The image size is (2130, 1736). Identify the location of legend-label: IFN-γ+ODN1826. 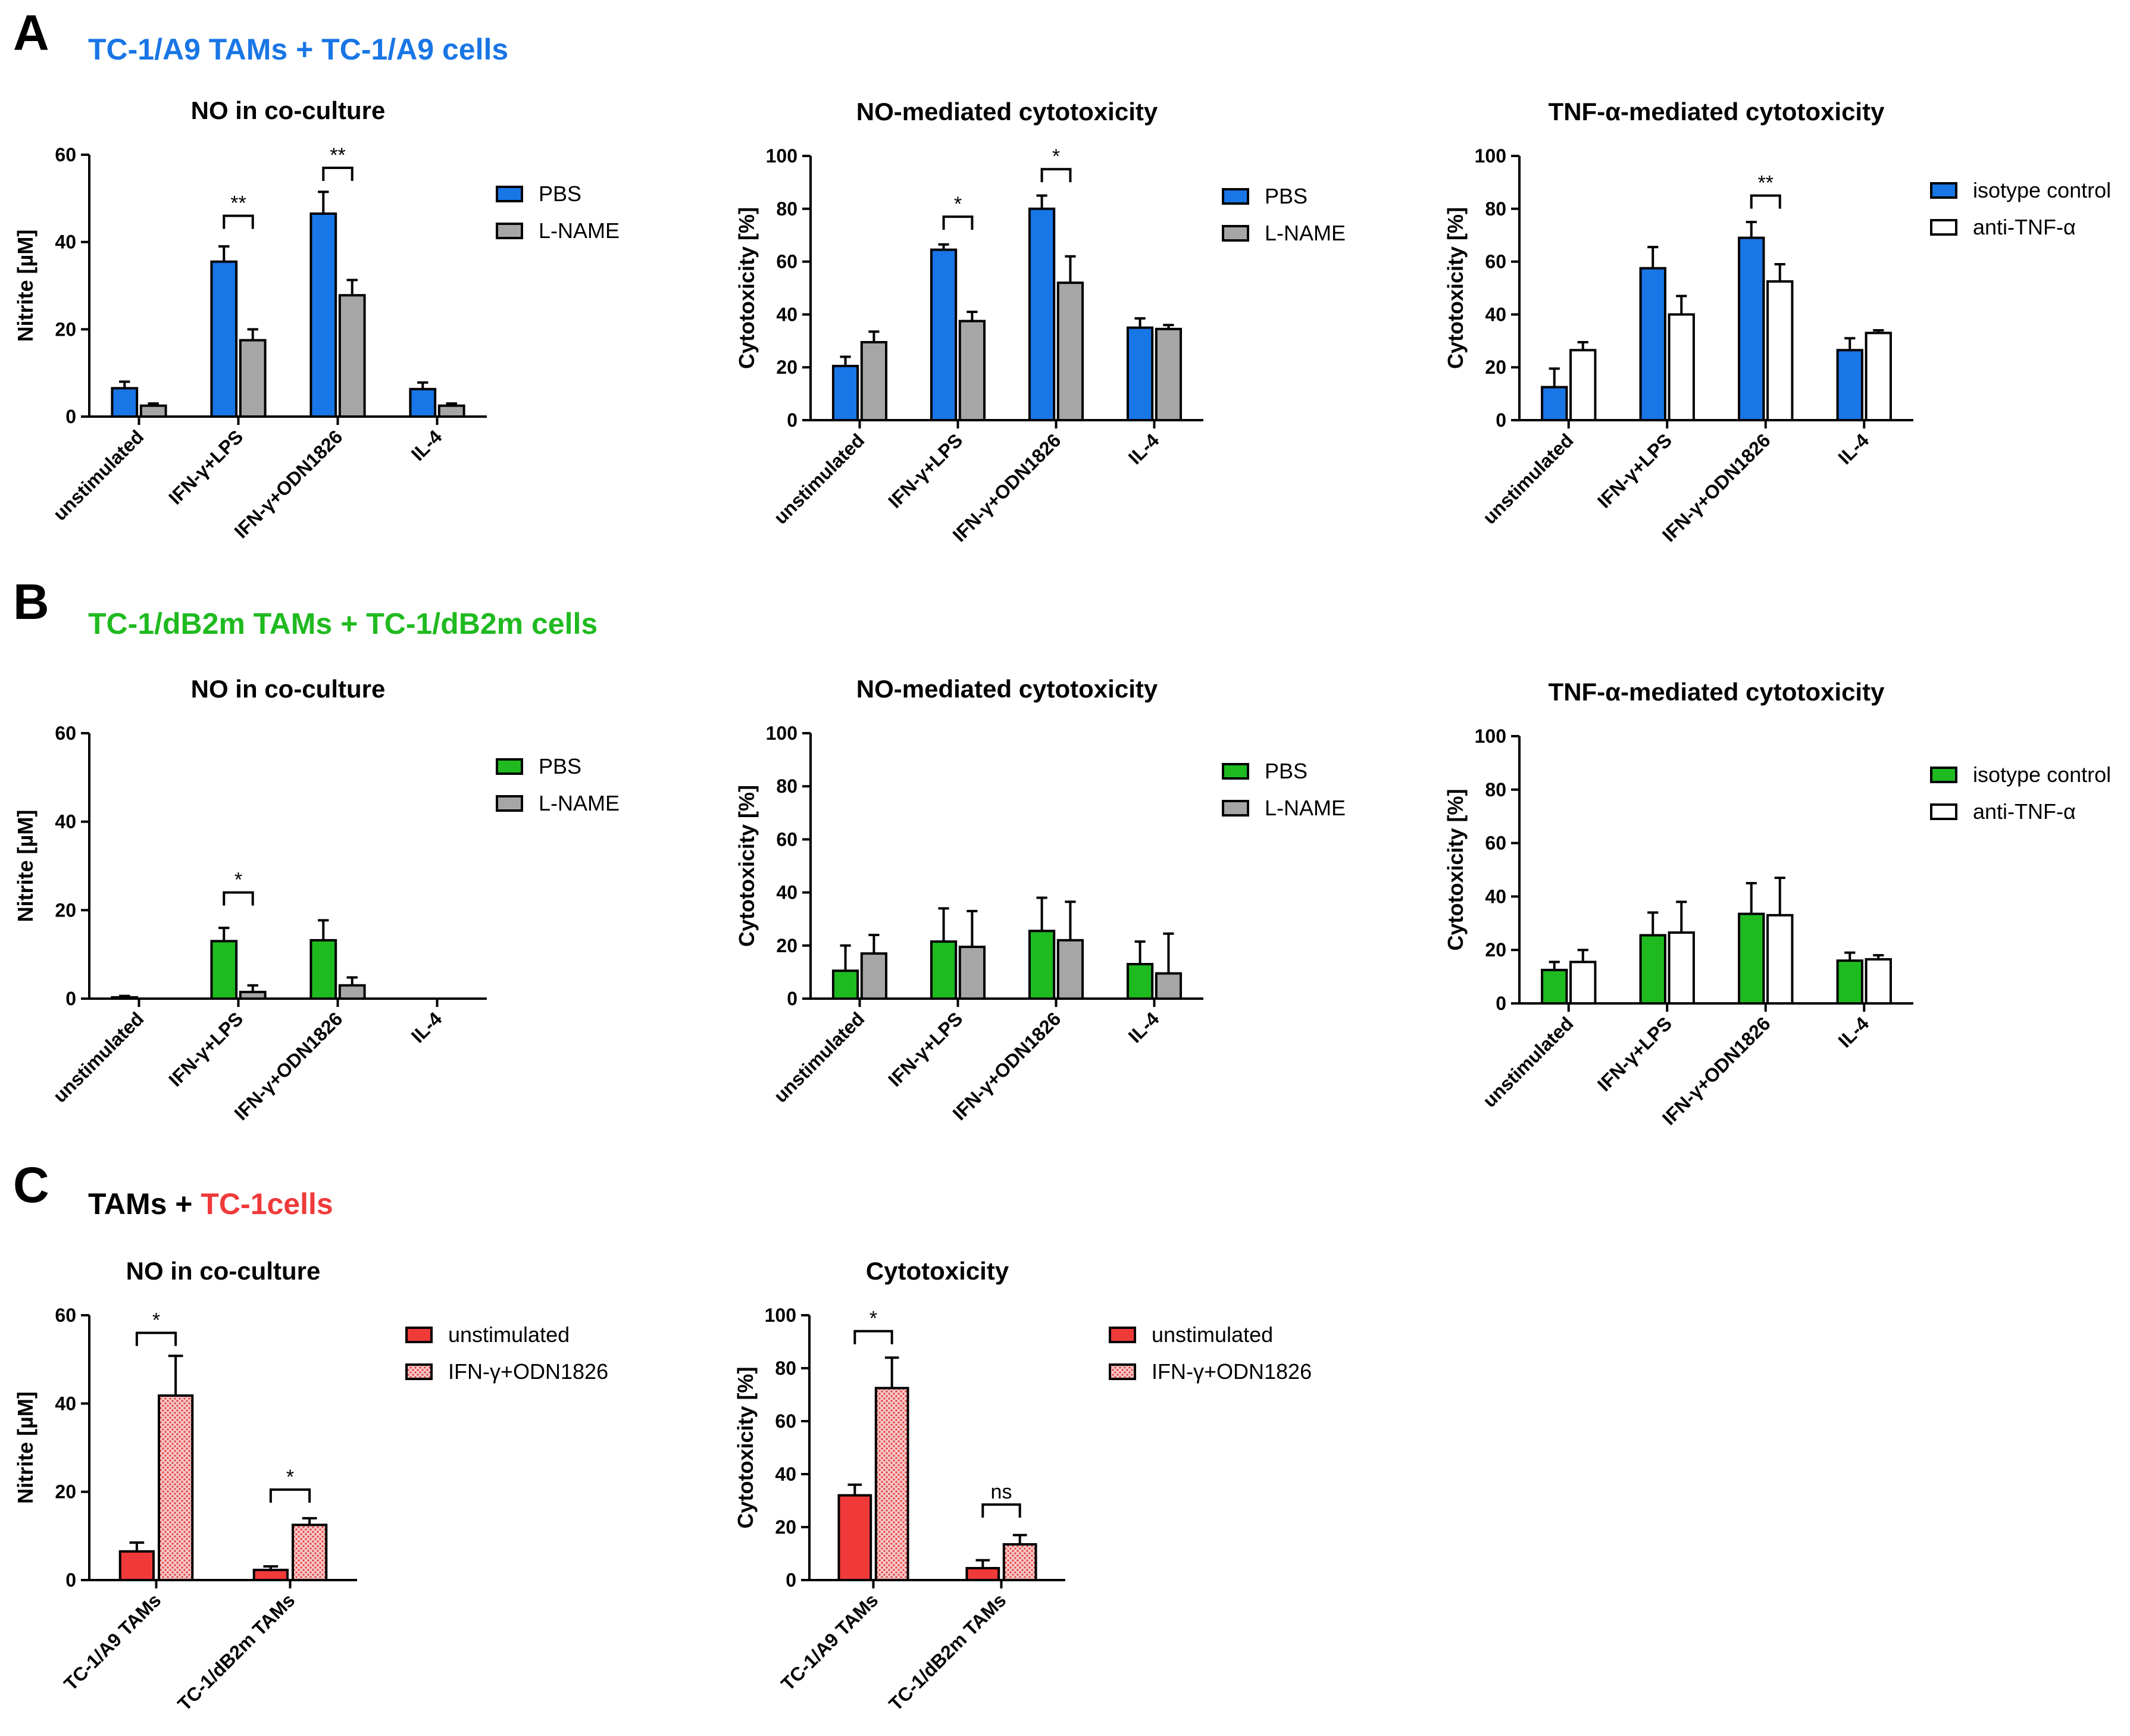
(528, 1371).